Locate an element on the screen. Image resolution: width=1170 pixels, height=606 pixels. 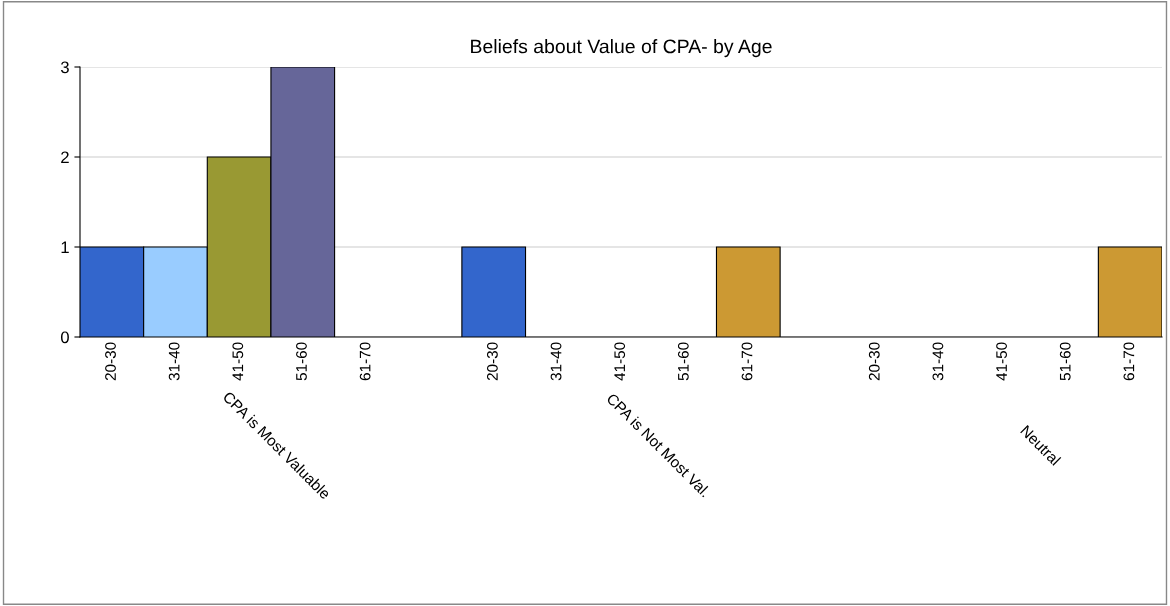
y-tick-label: 3 is located at coordinates (64, 67).